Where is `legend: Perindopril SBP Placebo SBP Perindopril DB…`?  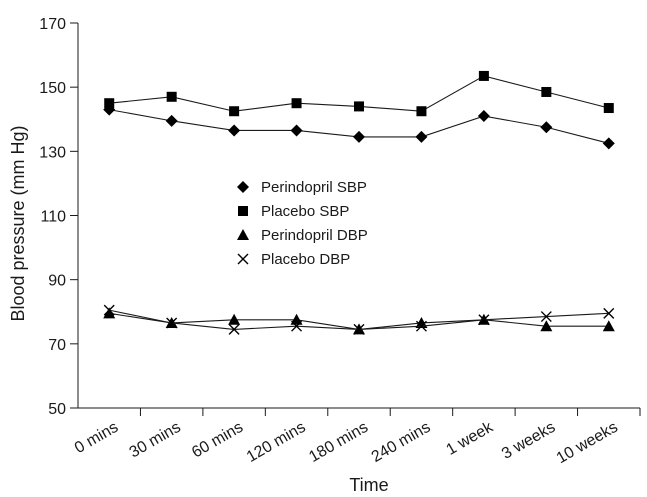
legend: Perindopril SBP Placebo SBP Perindopril DB… is located at coordinates (310, 223).